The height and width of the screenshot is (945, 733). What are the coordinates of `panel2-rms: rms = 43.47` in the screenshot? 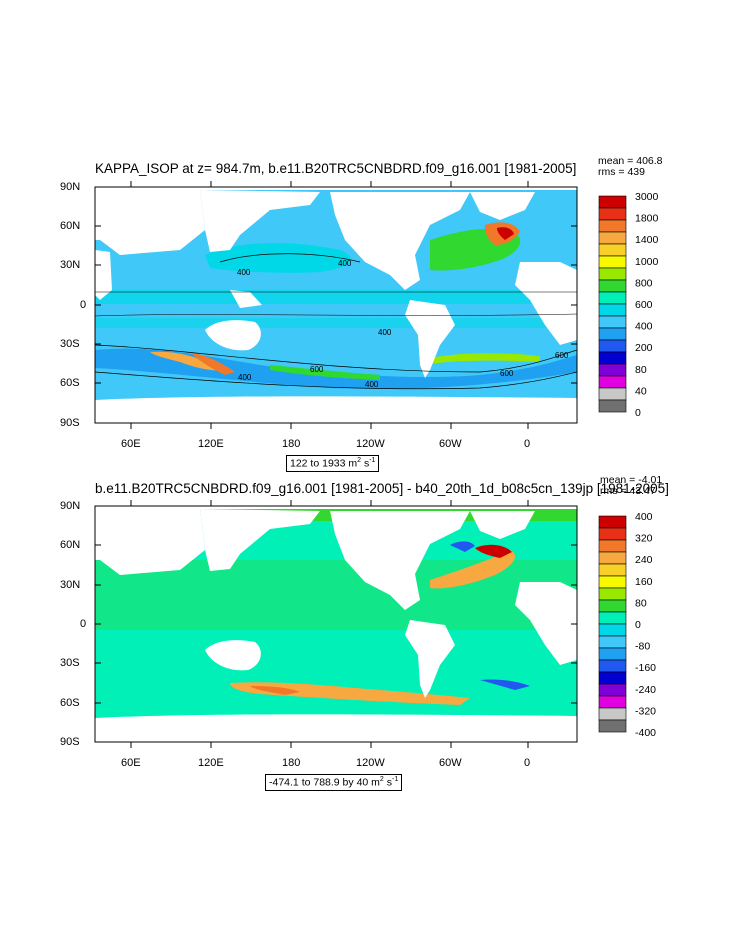 It's located at (628, 491).